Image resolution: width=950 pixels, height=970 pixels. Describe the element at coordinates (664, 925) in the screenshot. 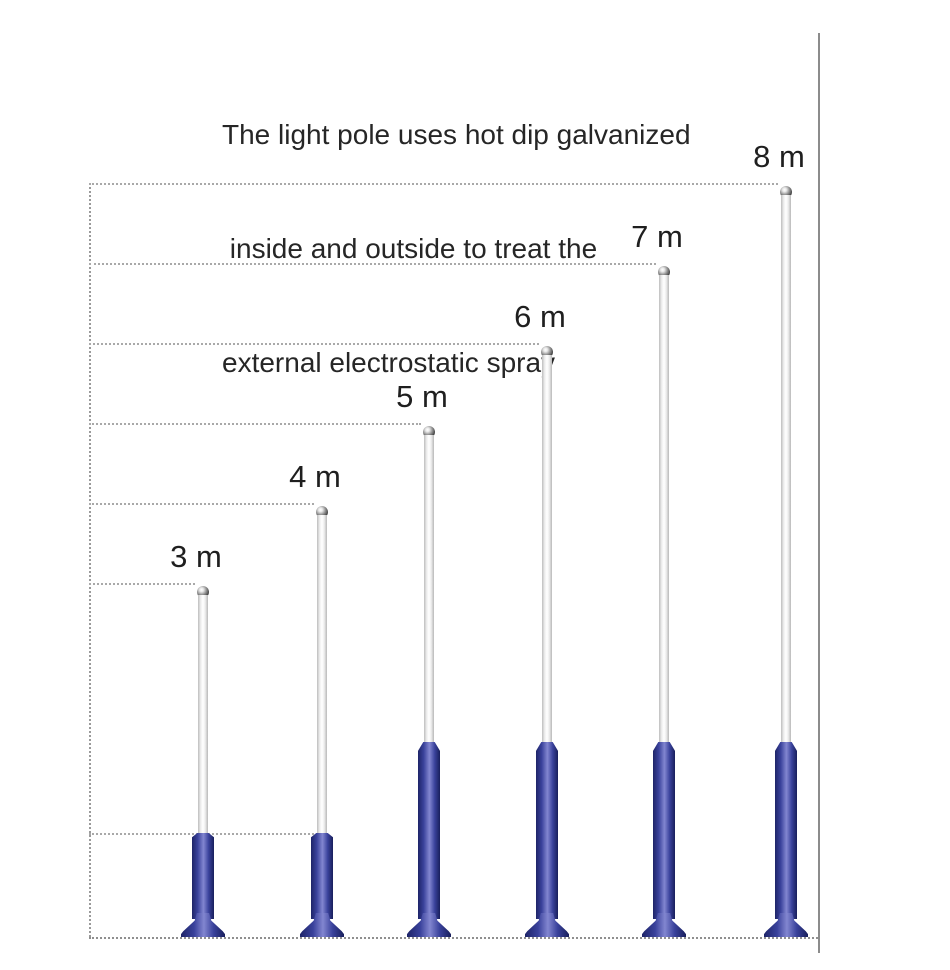

I see `pole-base-foot-7m` at that location.